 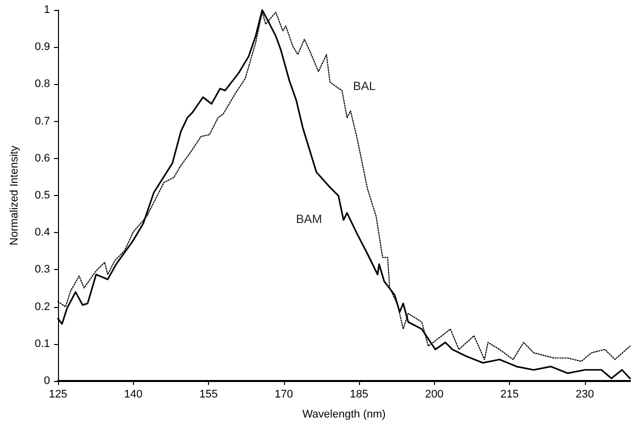 I want to click on x-tick-label: 155, so click(x=208, y=394).